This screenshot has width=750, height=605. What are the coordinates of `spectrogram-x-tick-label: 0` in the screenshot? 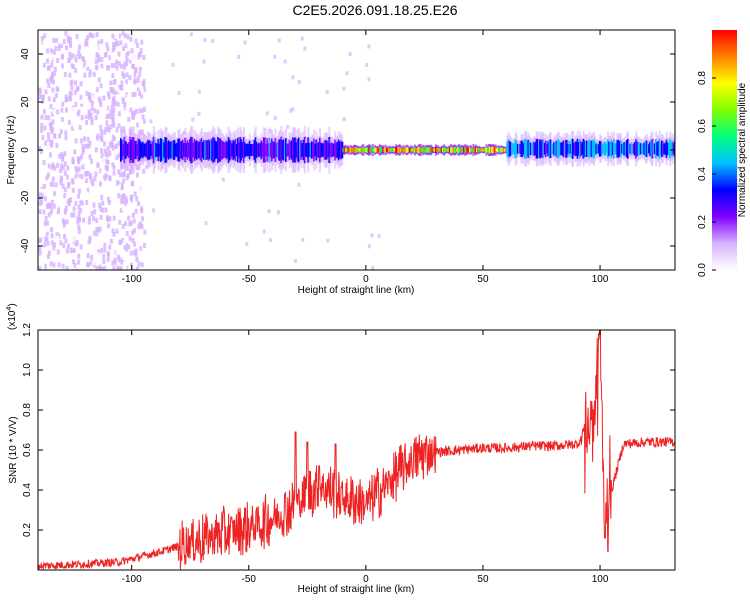 It's located at (366, 279).